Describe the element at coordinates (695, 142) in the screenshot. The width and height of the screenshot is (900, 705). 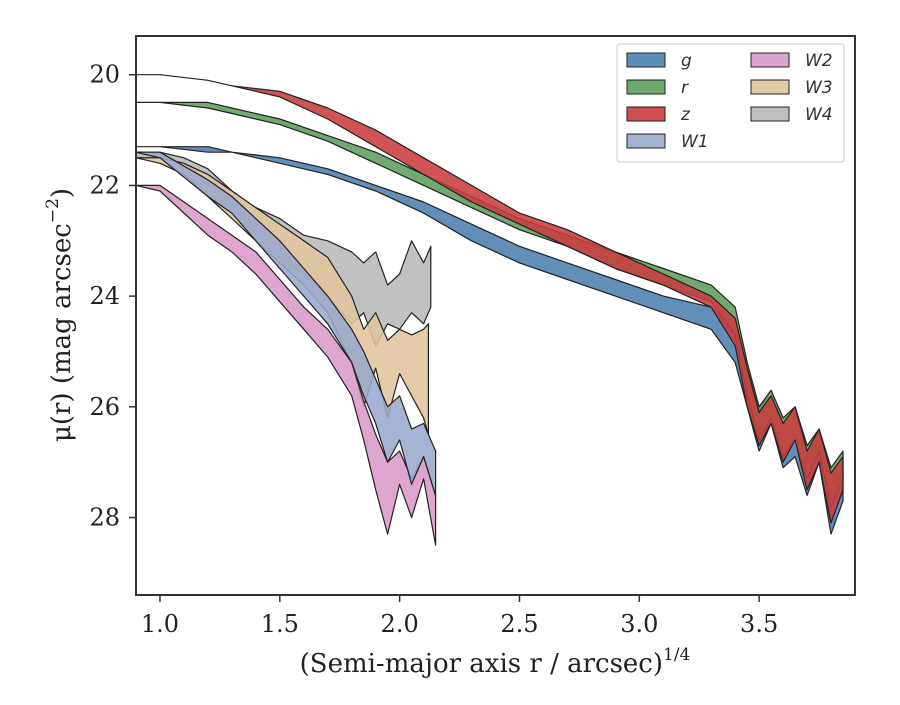
I see `legend-label-W1: W1` at that location.